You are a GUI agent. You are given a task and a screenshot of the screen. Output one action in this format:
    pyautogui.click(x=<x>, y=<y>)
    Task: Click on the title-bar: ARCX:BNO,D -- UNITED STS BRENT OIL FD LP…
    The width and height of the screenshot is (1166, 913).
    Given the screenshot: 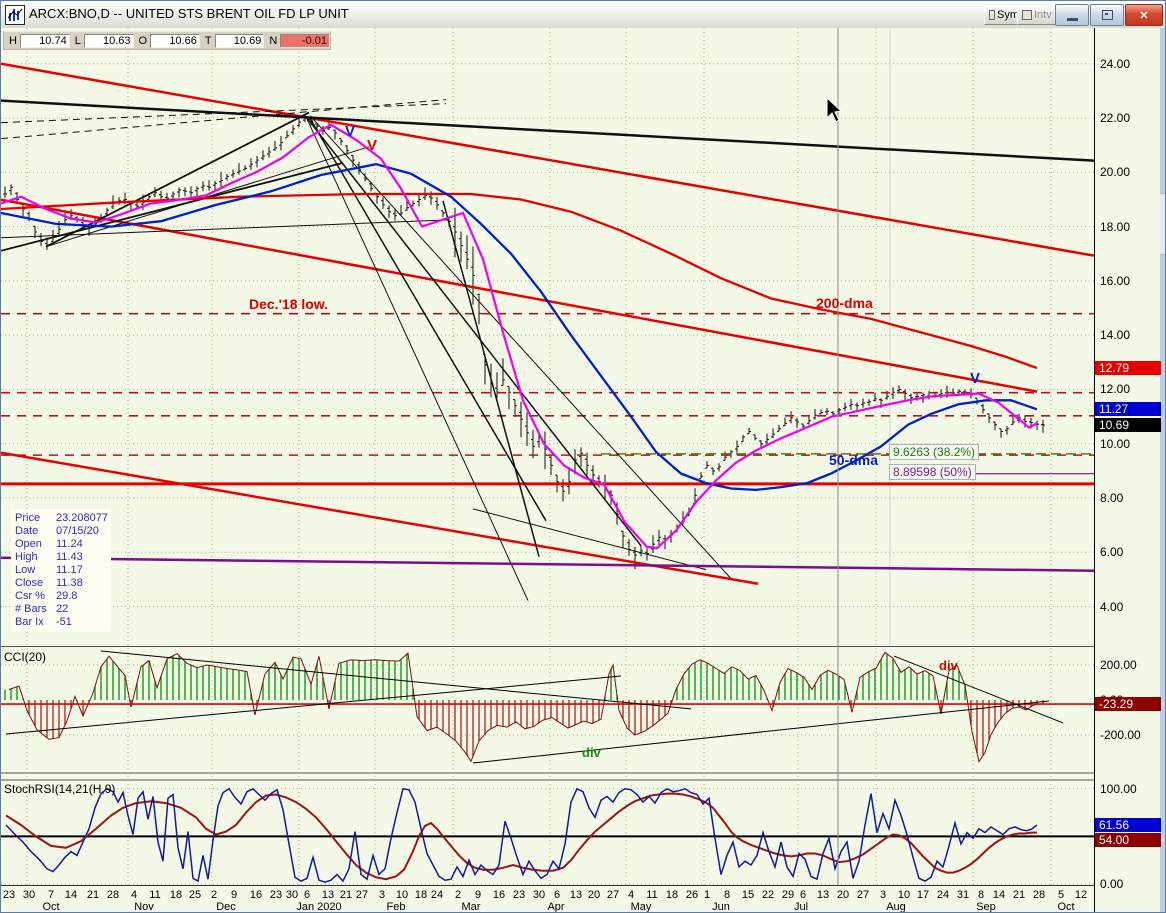 What is the action you would take?
    pyautogui.click(x=583, y=15)
    